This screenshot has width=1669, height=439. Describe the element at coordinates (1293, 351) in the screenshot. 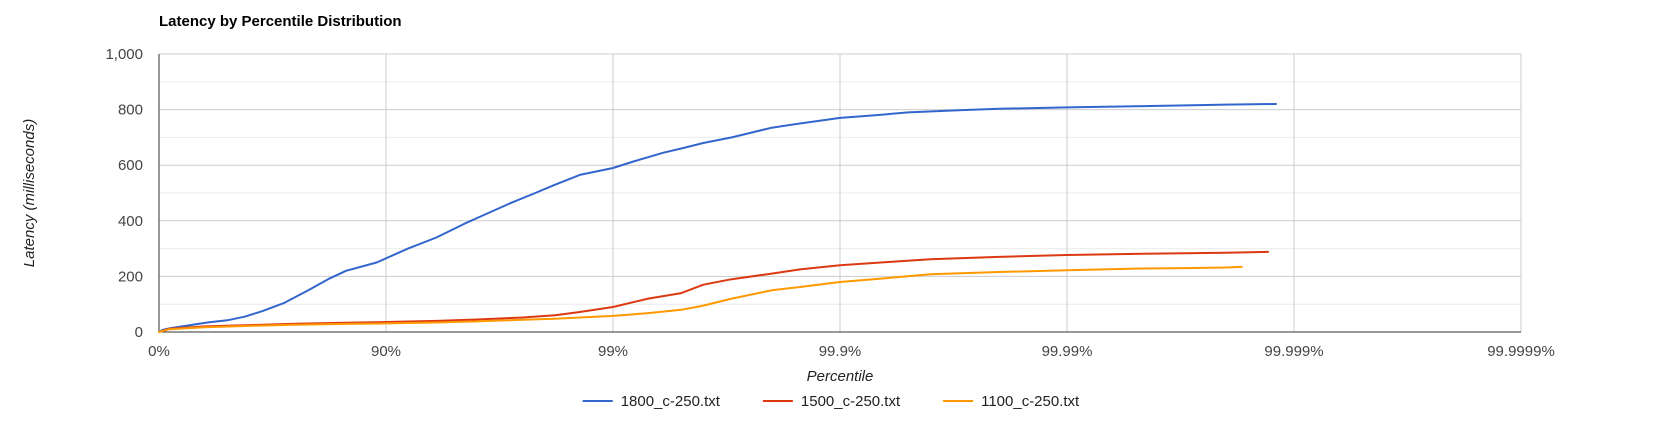

I see `x-tick-label: 99.999%` at that location.